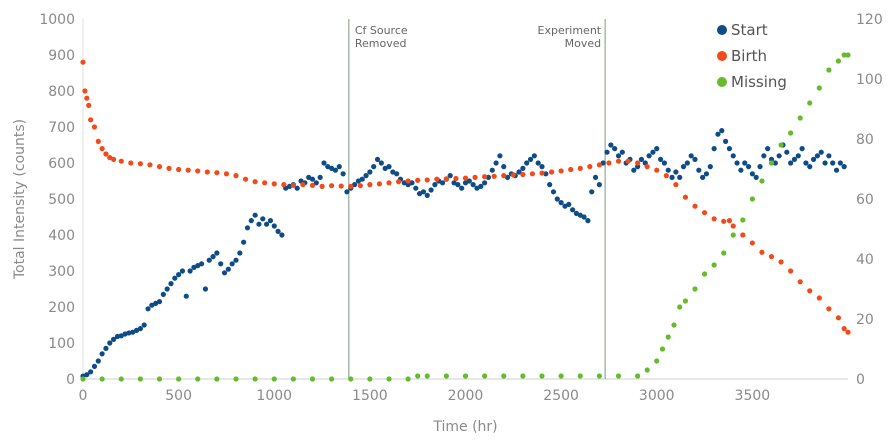 The width and height of the screenshot is (894, 443). Describe the element at coordinates (61, 344) in the screenshot. I see `y-tick-label: 100` at that location.